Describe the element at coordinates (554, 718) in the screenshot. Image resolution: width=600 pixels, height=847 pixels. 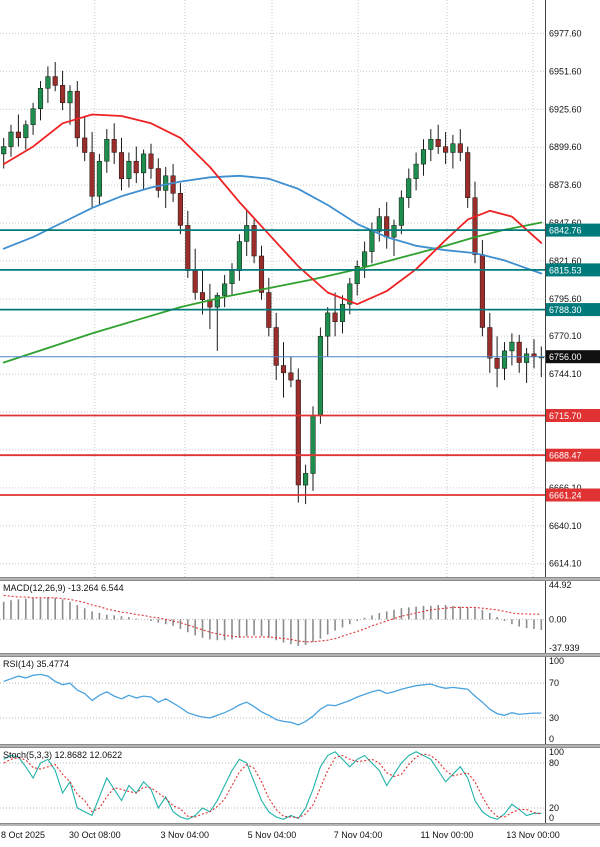
I see `svg-text: 30` at that location.